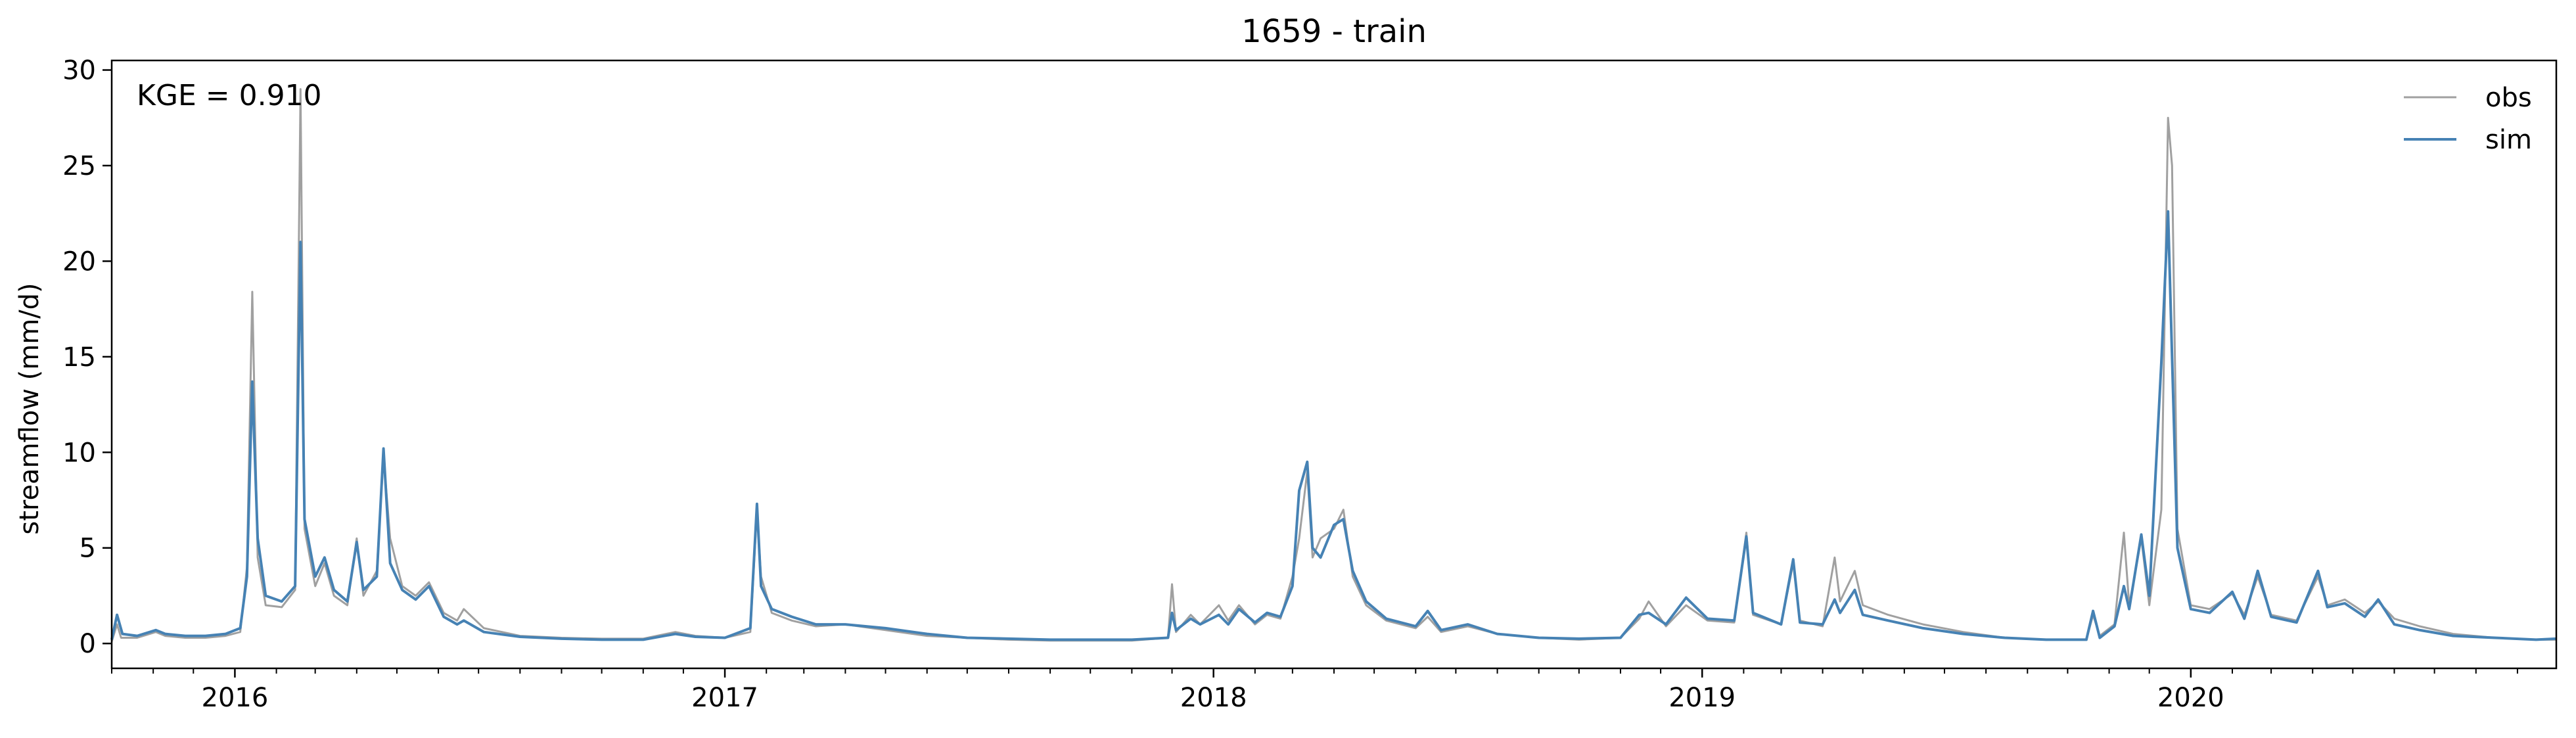 Image resolution: width=2576 pixels, height=738 pixels. What do you see at coordinates (235, 698) in the screenshot?
I see `x-tick-label: 2016` at bounding box center [235, 698].